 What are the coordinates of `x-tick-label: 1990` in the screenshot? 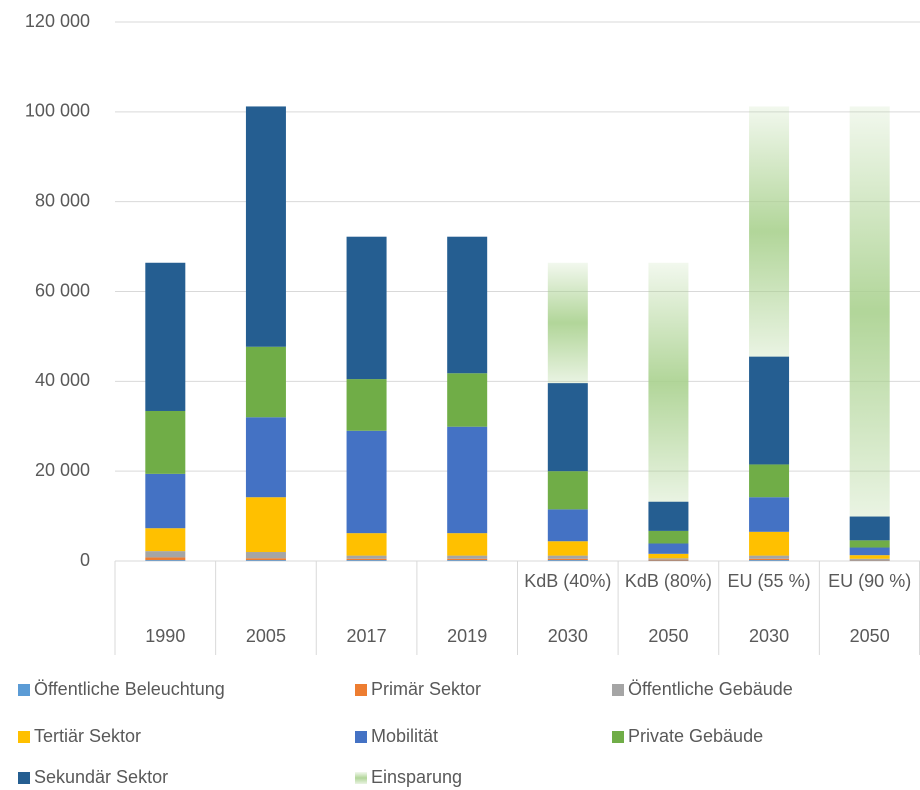 It's located at (165, 636).